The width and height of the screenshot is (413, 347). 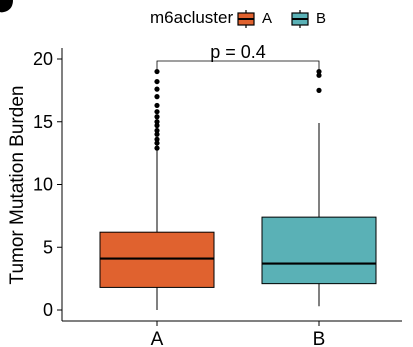 What do you see at coordinates (17, 185) in the screenshot?
I see `y-axis-title: Tumor Mutation Burden` at bounding box center [17, 185].